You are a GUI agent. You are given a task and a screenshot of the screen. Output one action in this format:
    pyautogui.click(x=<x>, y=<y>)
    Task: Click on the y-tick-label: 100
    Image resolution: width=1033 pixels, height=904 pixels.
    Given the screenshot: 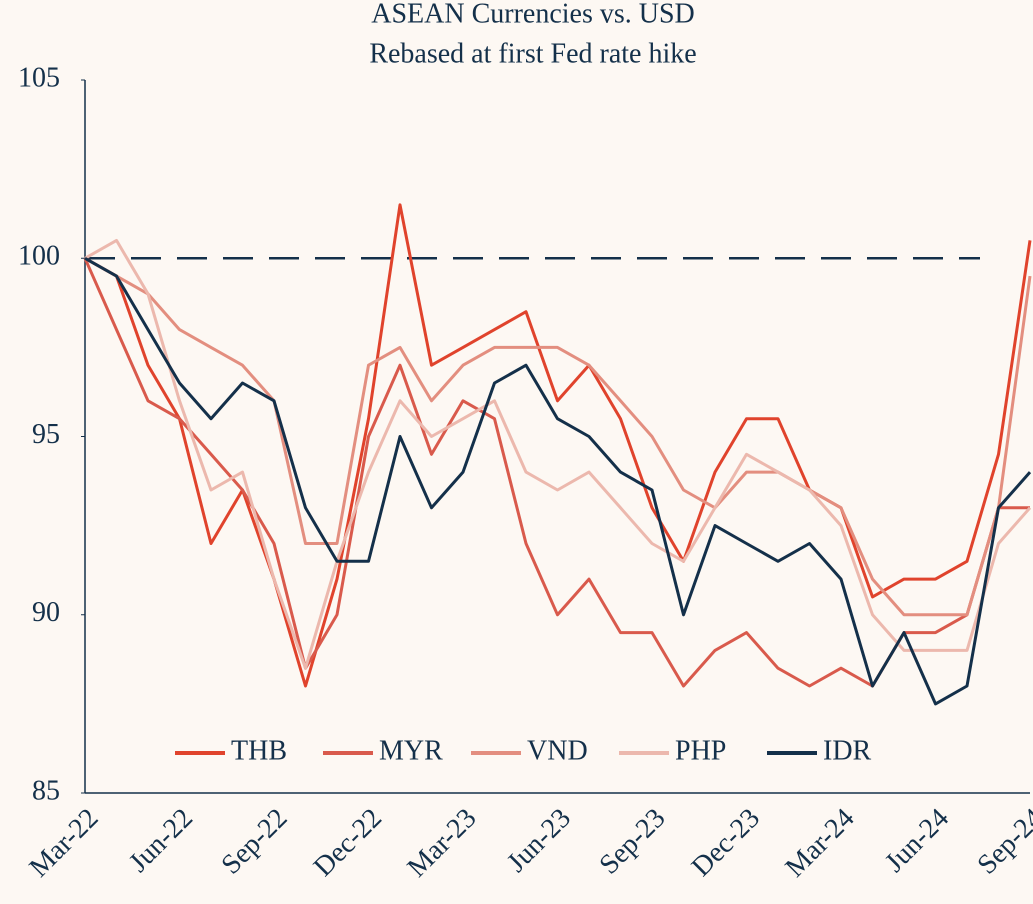 What is the action you would take?
    pyautogui.click(x=39, y=256)
    